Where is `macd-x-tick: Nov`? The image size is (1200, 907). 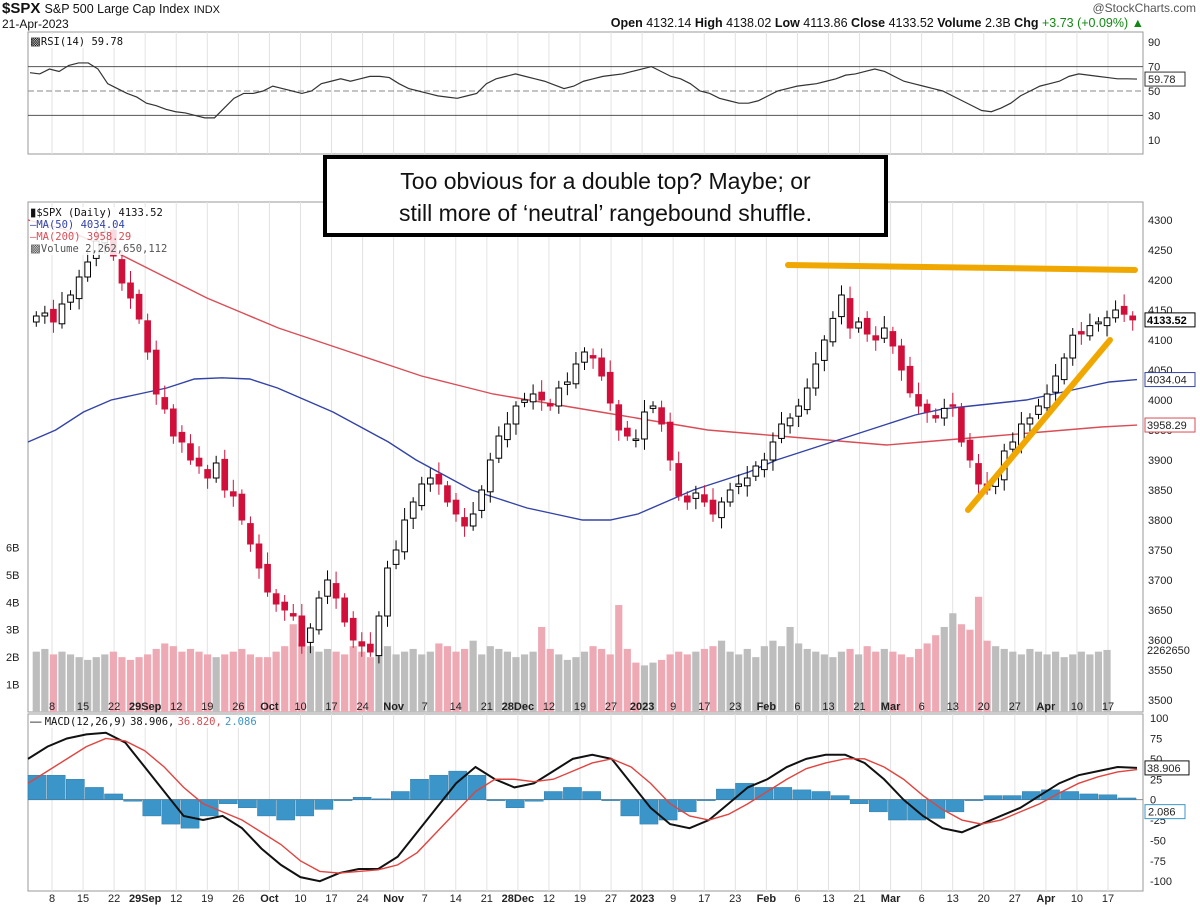 macd-x-tick: Nov is located at coordinates (394, 899).